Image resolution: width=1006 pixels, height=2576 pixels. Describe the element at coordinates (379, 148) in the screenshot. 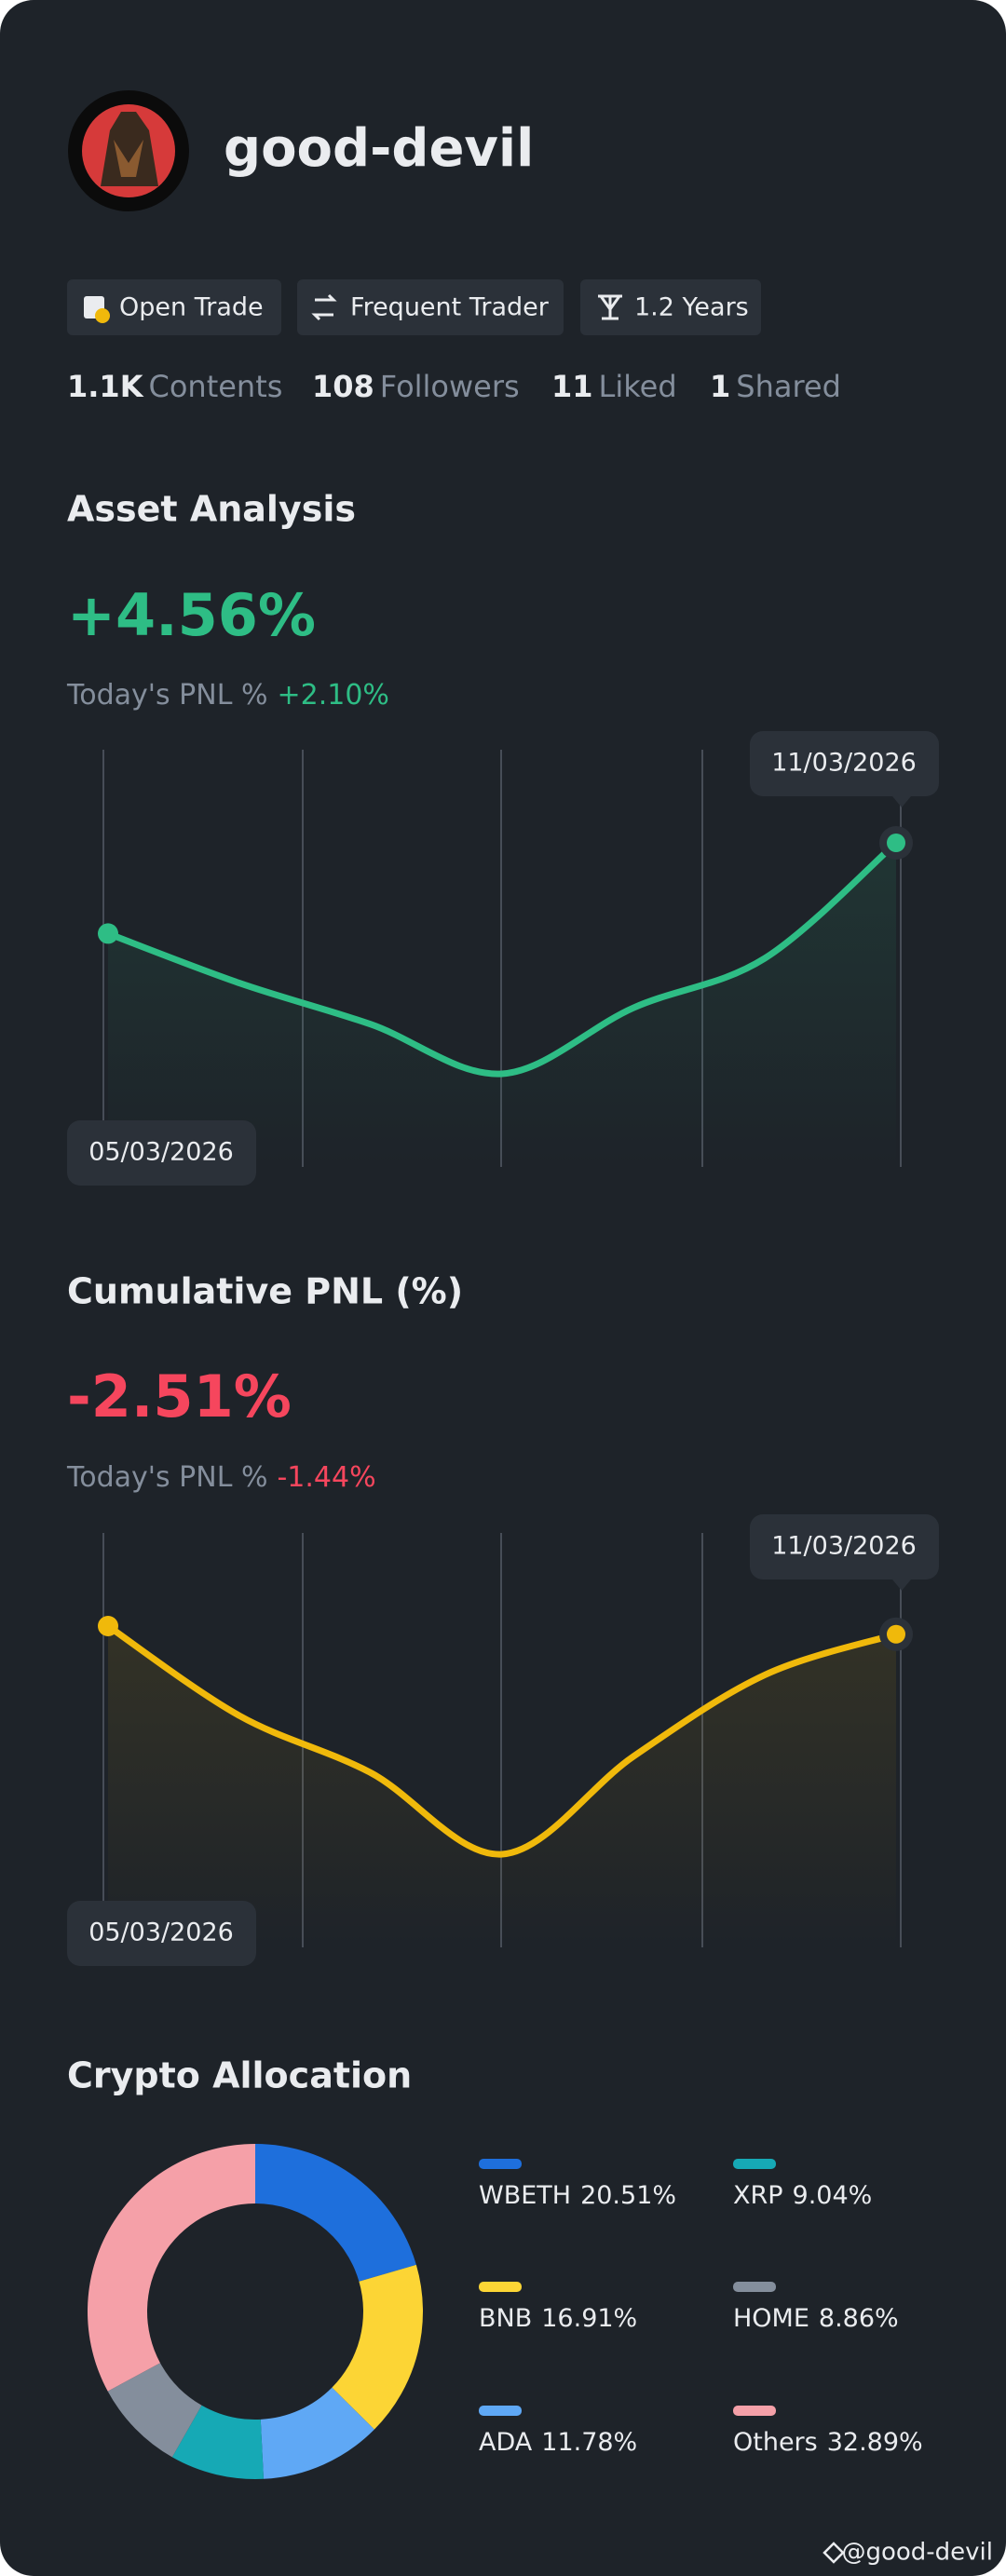

I see `username: good-devil` at that location.